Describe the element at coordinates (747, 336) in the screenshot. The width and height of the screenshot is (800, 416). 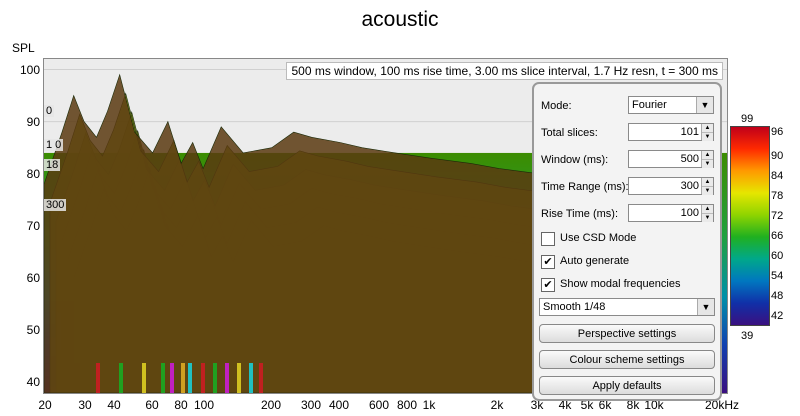
I see `colorbar-min-label: 39` at that location.